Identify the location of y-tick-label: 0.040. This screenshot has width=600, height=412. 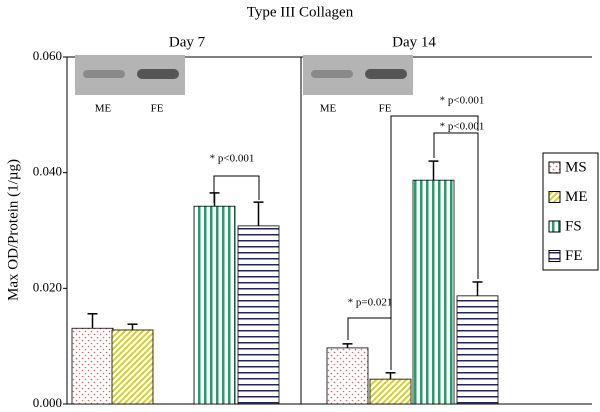
(47, 171).